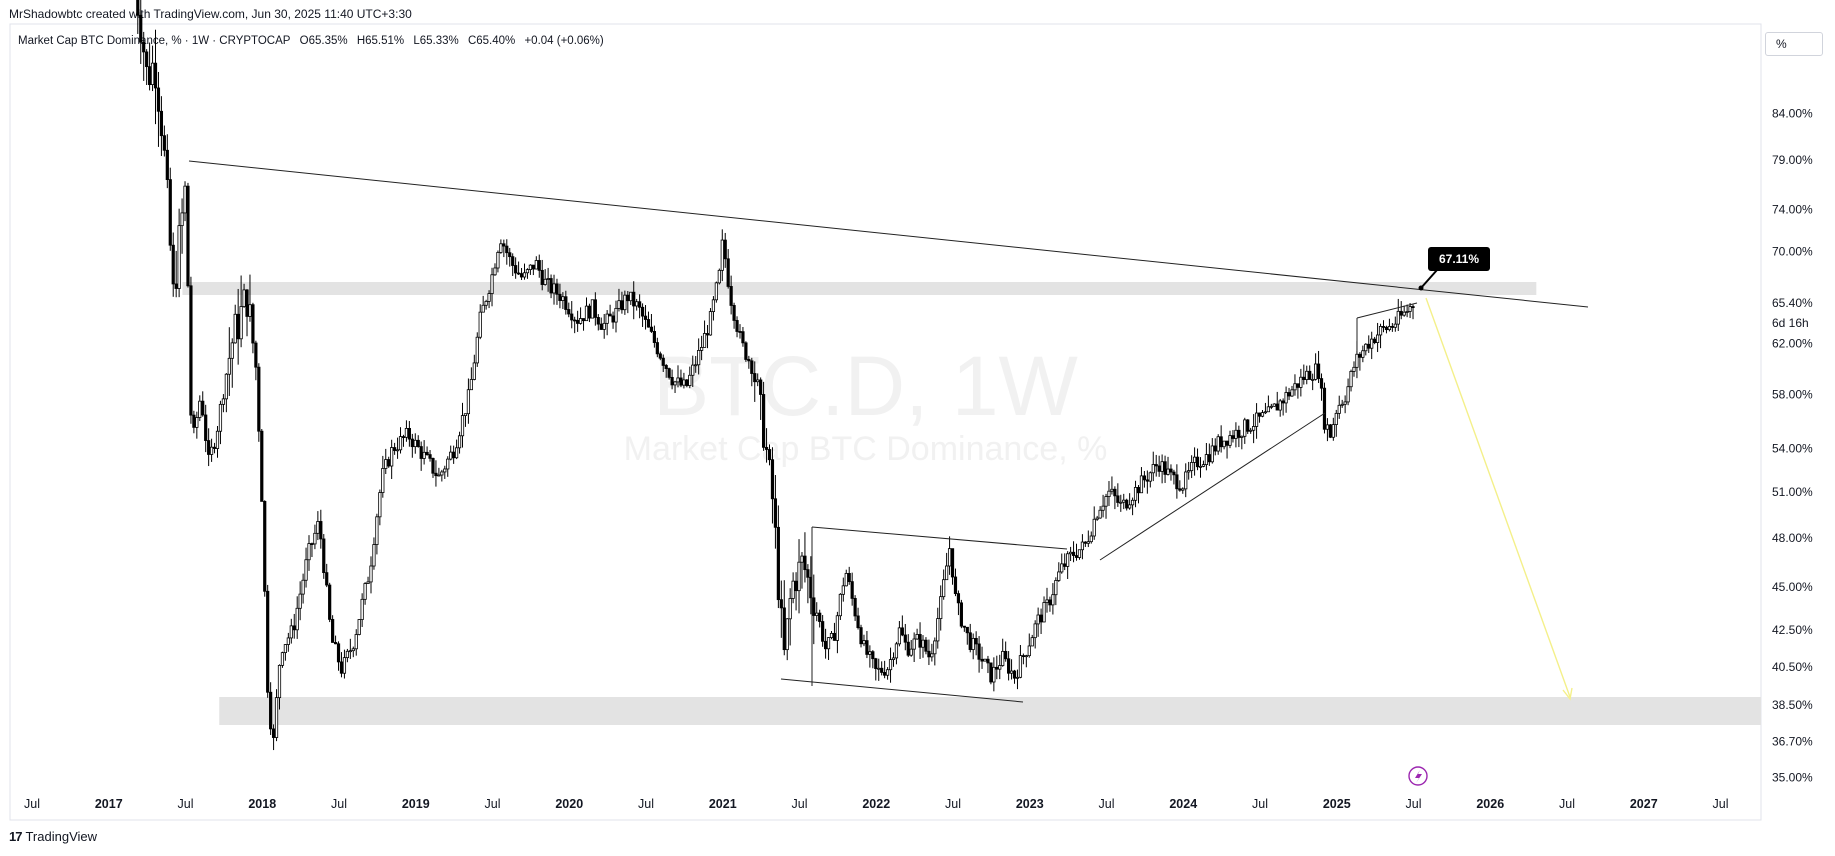 The image size is (1835, 856). What do you see at coordinates (1429, 279) in the screenshot?
I see `callout-pointer` at bounding box center [1429, 279].